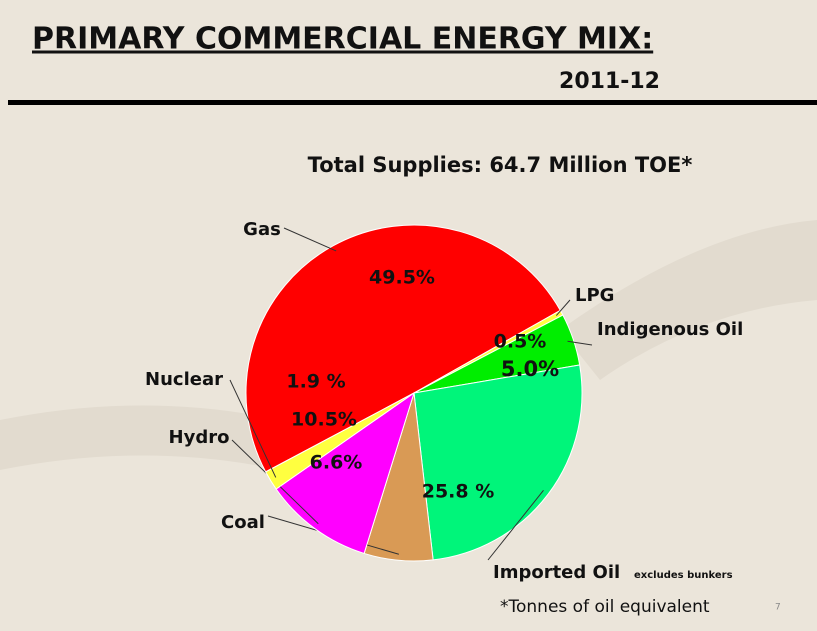  Describe the element at coordinates (458, 492) in the screenshot. I see `value-label: 25.8 %` at that location.